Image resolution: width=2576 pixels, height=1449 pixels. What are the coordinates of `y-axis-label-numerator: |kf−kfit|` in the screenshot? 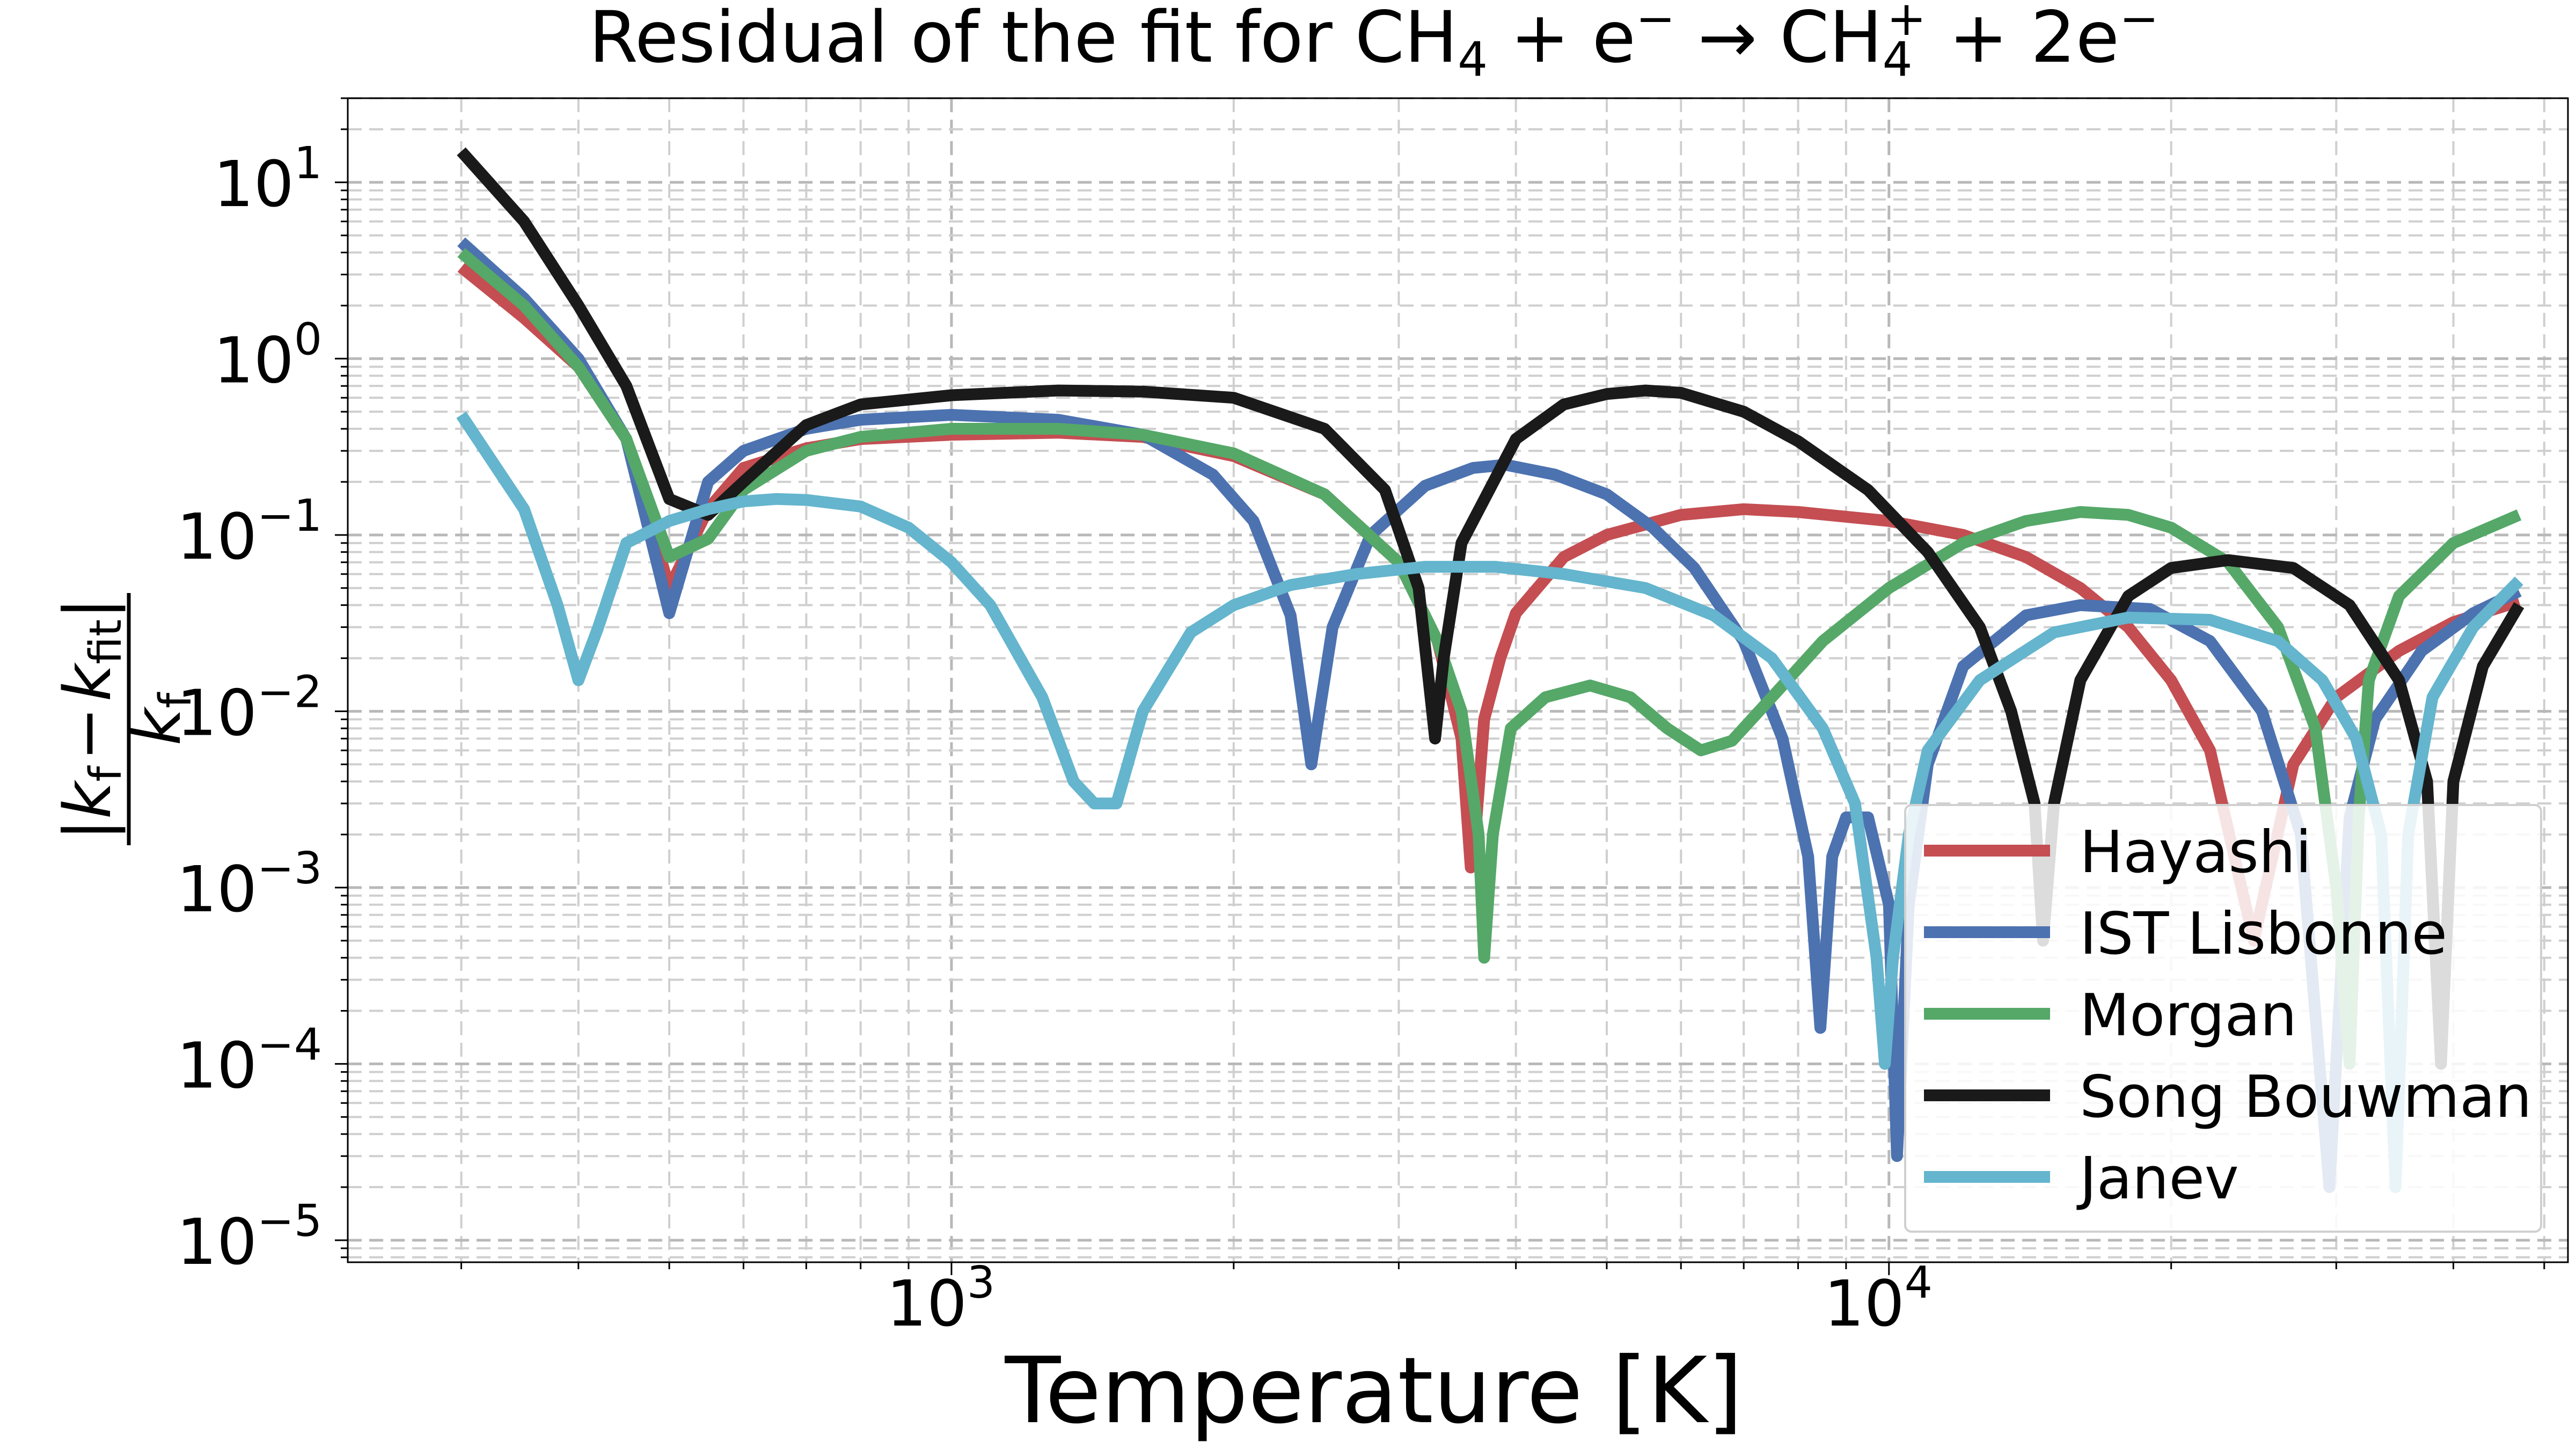 It's located at (91, 718).